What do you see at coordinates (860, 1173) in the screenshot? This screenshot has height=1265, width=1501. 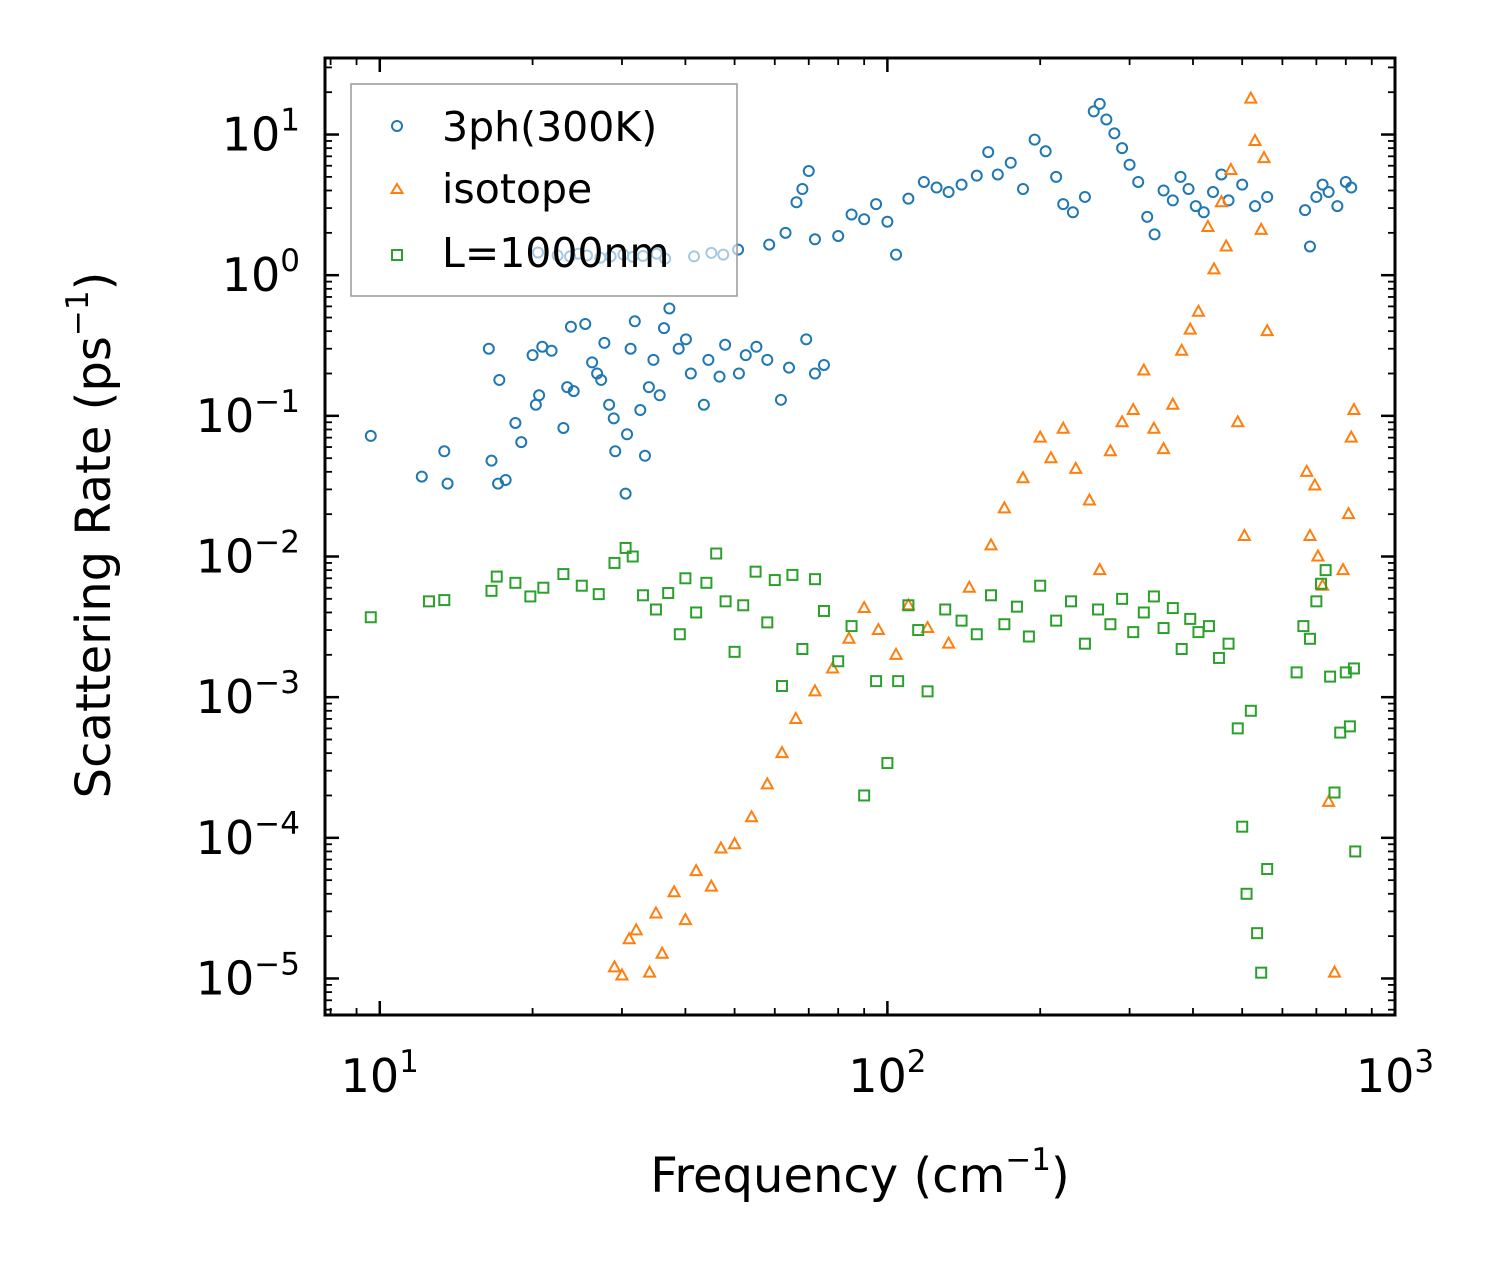 I see `x-axis-label: Frequency (cm−1)` at bounding box center [860, 1173].